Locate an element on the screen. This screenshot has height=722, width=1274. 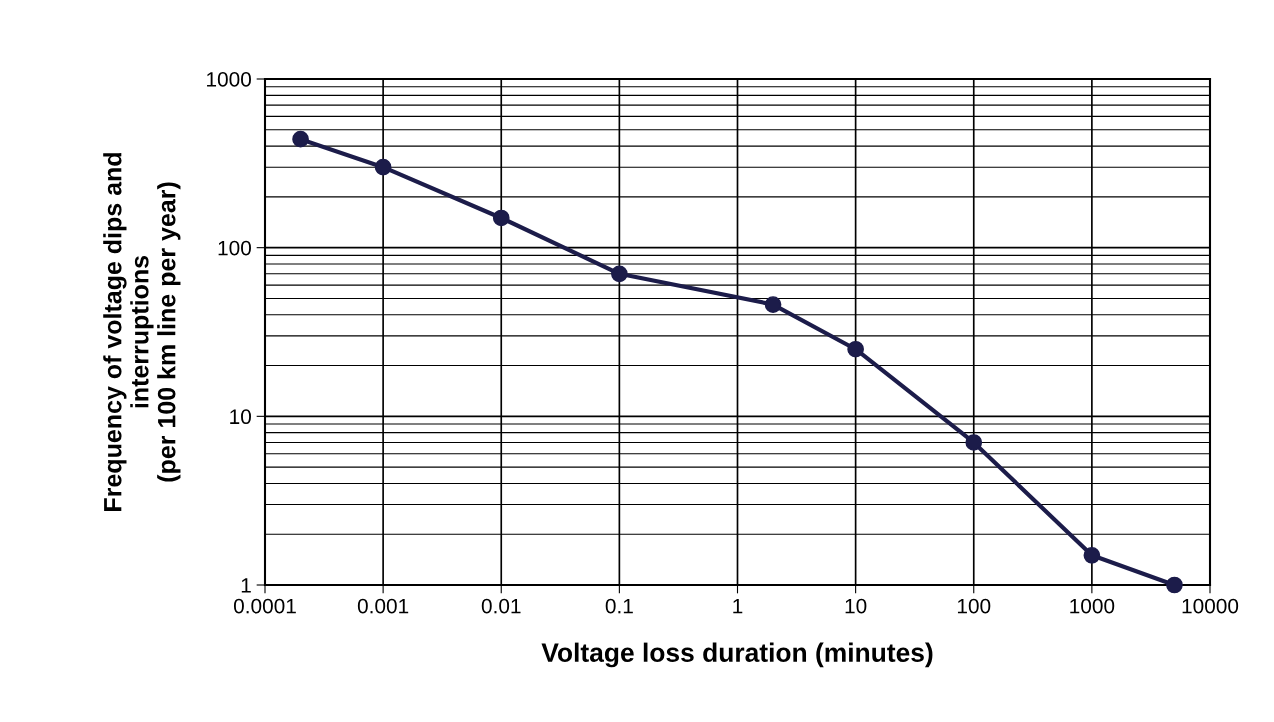
x-tick-label: 1 is located at coordinates (738, 606).